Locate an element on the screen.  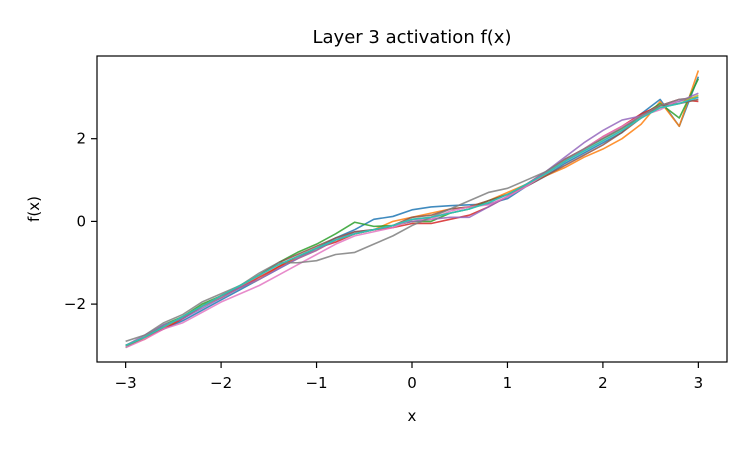
x-tick-label: −3 is located at coordinates (126, 383).